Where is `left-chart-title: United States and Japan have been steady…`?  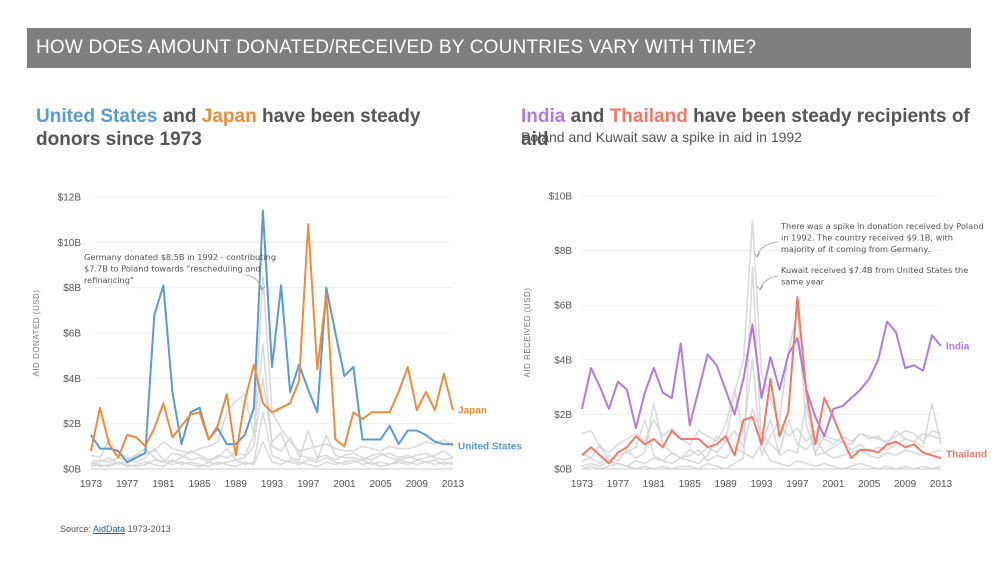
left-chart-title: United States and Japan have been steady… is located at coordinates (256, 128).